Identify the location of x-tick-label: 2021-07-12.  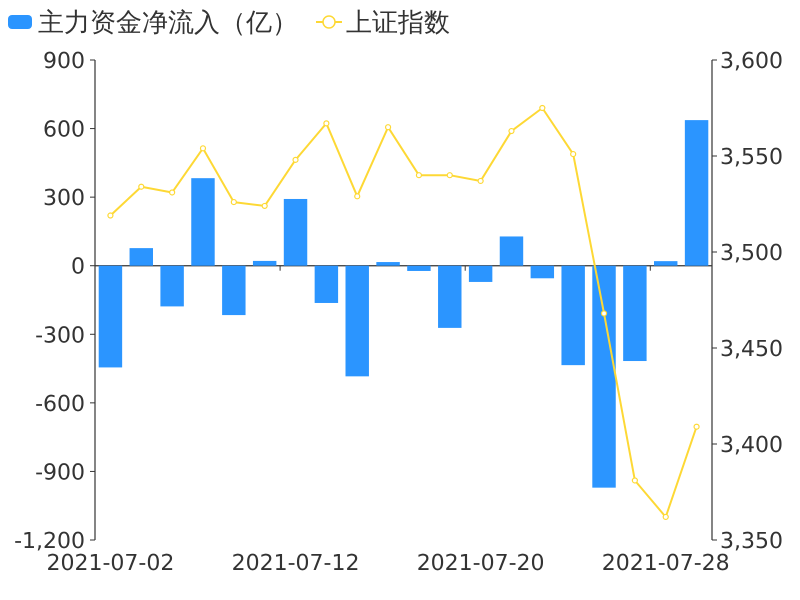
(296, 563).